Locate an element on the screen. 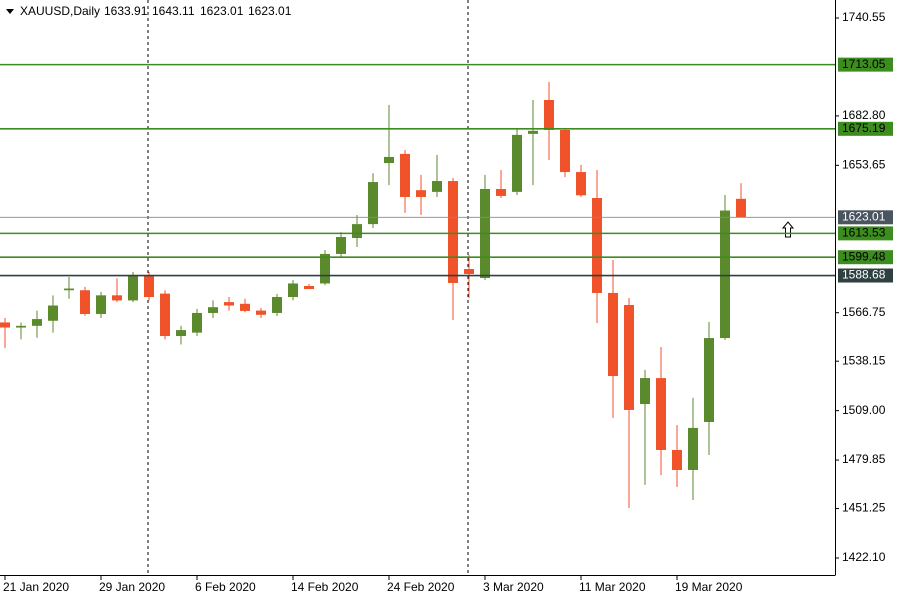 This screenshot has height=600, width=900. y-tick-label: 1422.10 is located at coordinates (864, 557).